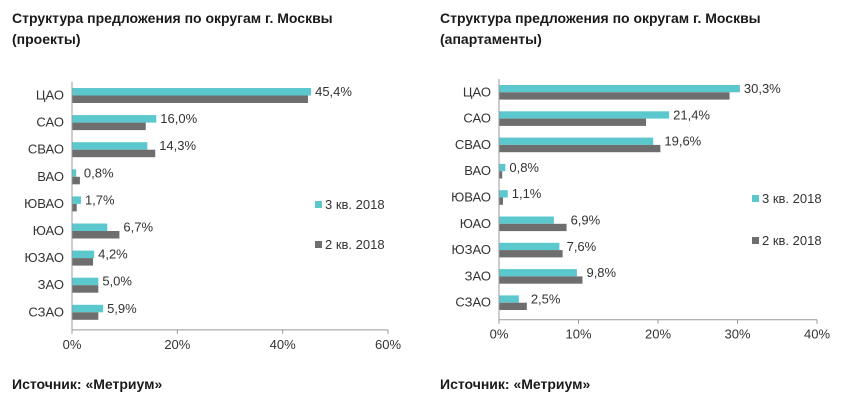  Describe the element at coordinates (72, 344) in the screenshot. I see `chart-1-x-tick-label: 0%` at that location.